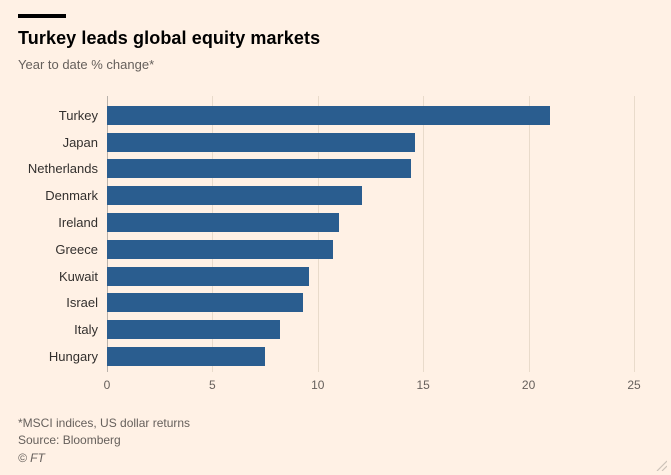 This screenshot has height=475, width=671. What do you see at coordinates (76, 249) in the screenshot?
I see `category-label: Greece` at bounding box center [76, 249].